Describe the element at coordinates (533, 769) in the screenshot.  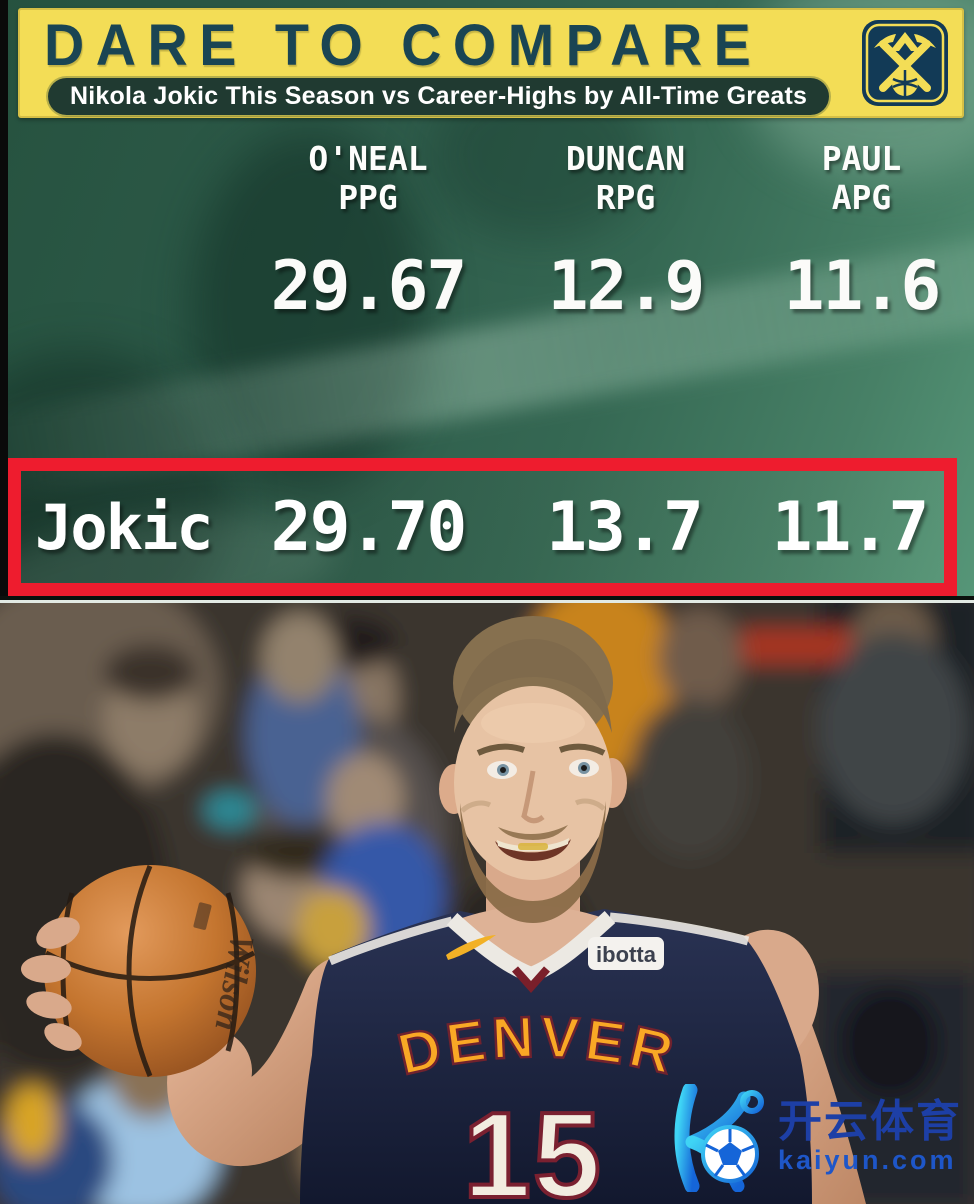
I see `jokic-head` at that location.